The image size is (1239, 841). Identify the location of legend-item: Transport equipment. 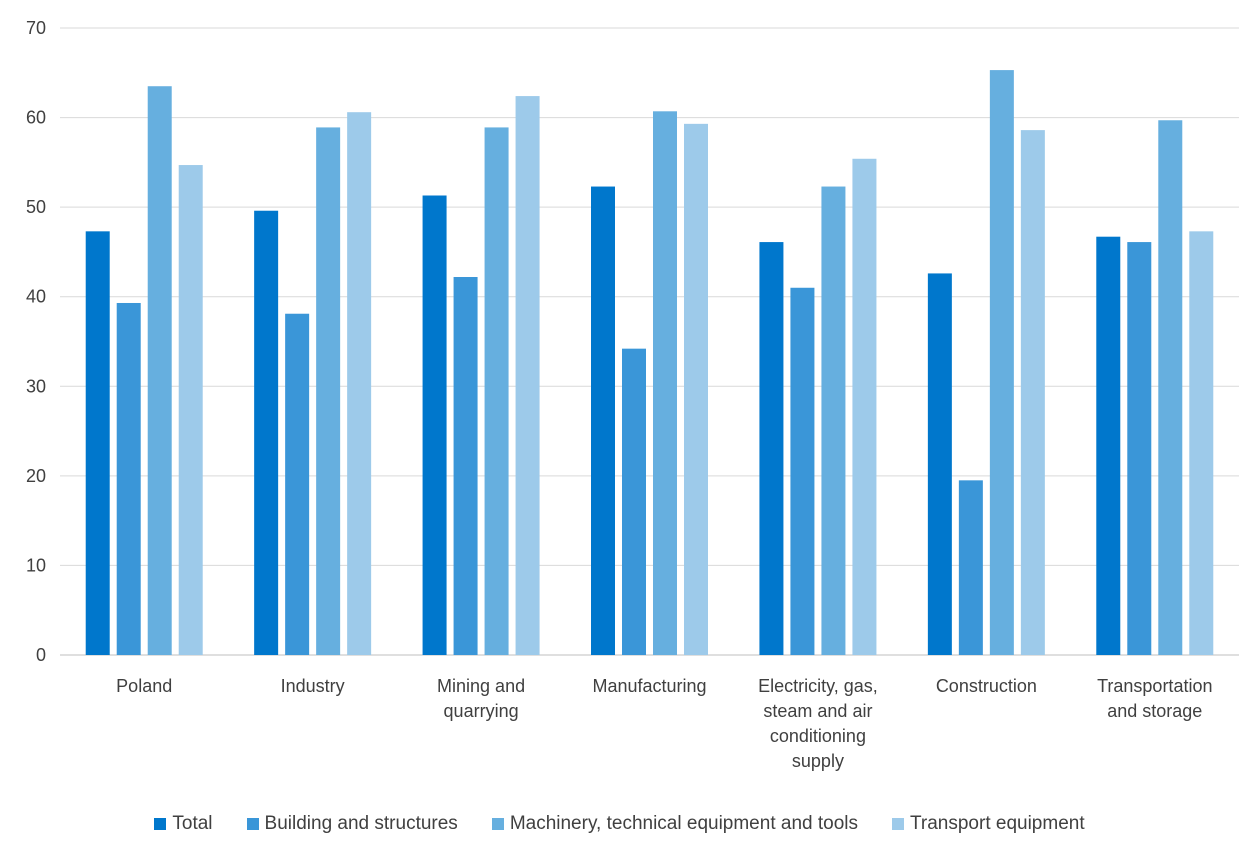
(988, 824).